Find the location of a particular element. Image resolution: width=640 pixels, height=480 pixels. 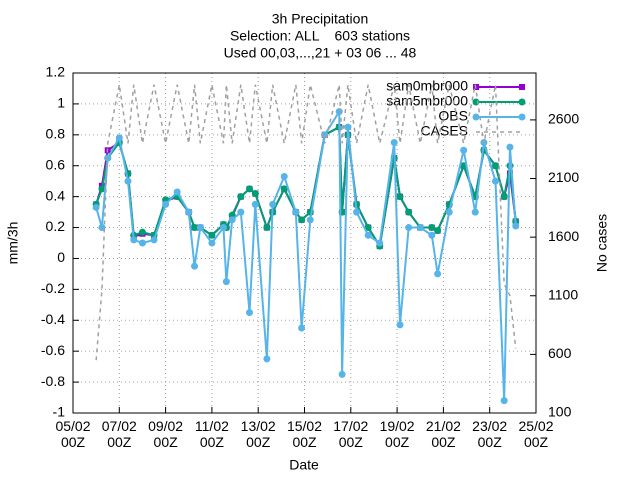

y-tick-label: -1 is located at coordinates (59, 412).